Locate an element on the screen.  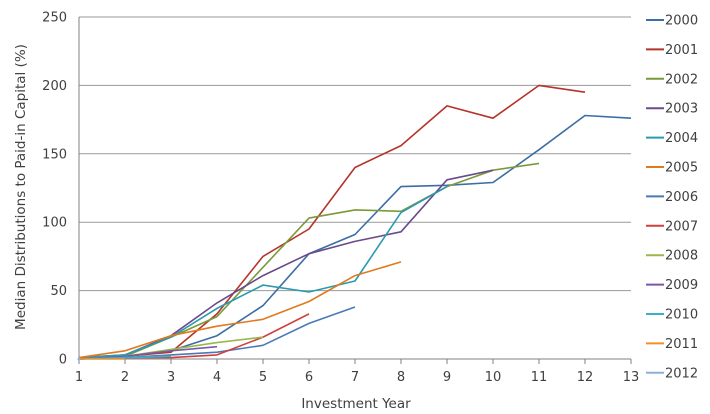
legend-label-2009: 2009 is located at coordinates (681, 285).